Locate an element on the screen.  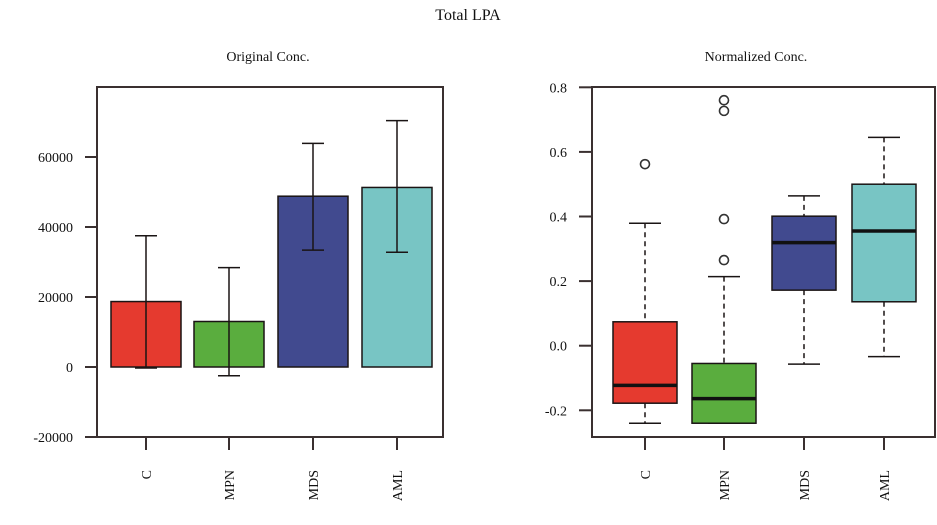
box-y-axis: -0.2 0.0 0.2 0.4 0.6 0.8 is located at coordinates (568, 250).